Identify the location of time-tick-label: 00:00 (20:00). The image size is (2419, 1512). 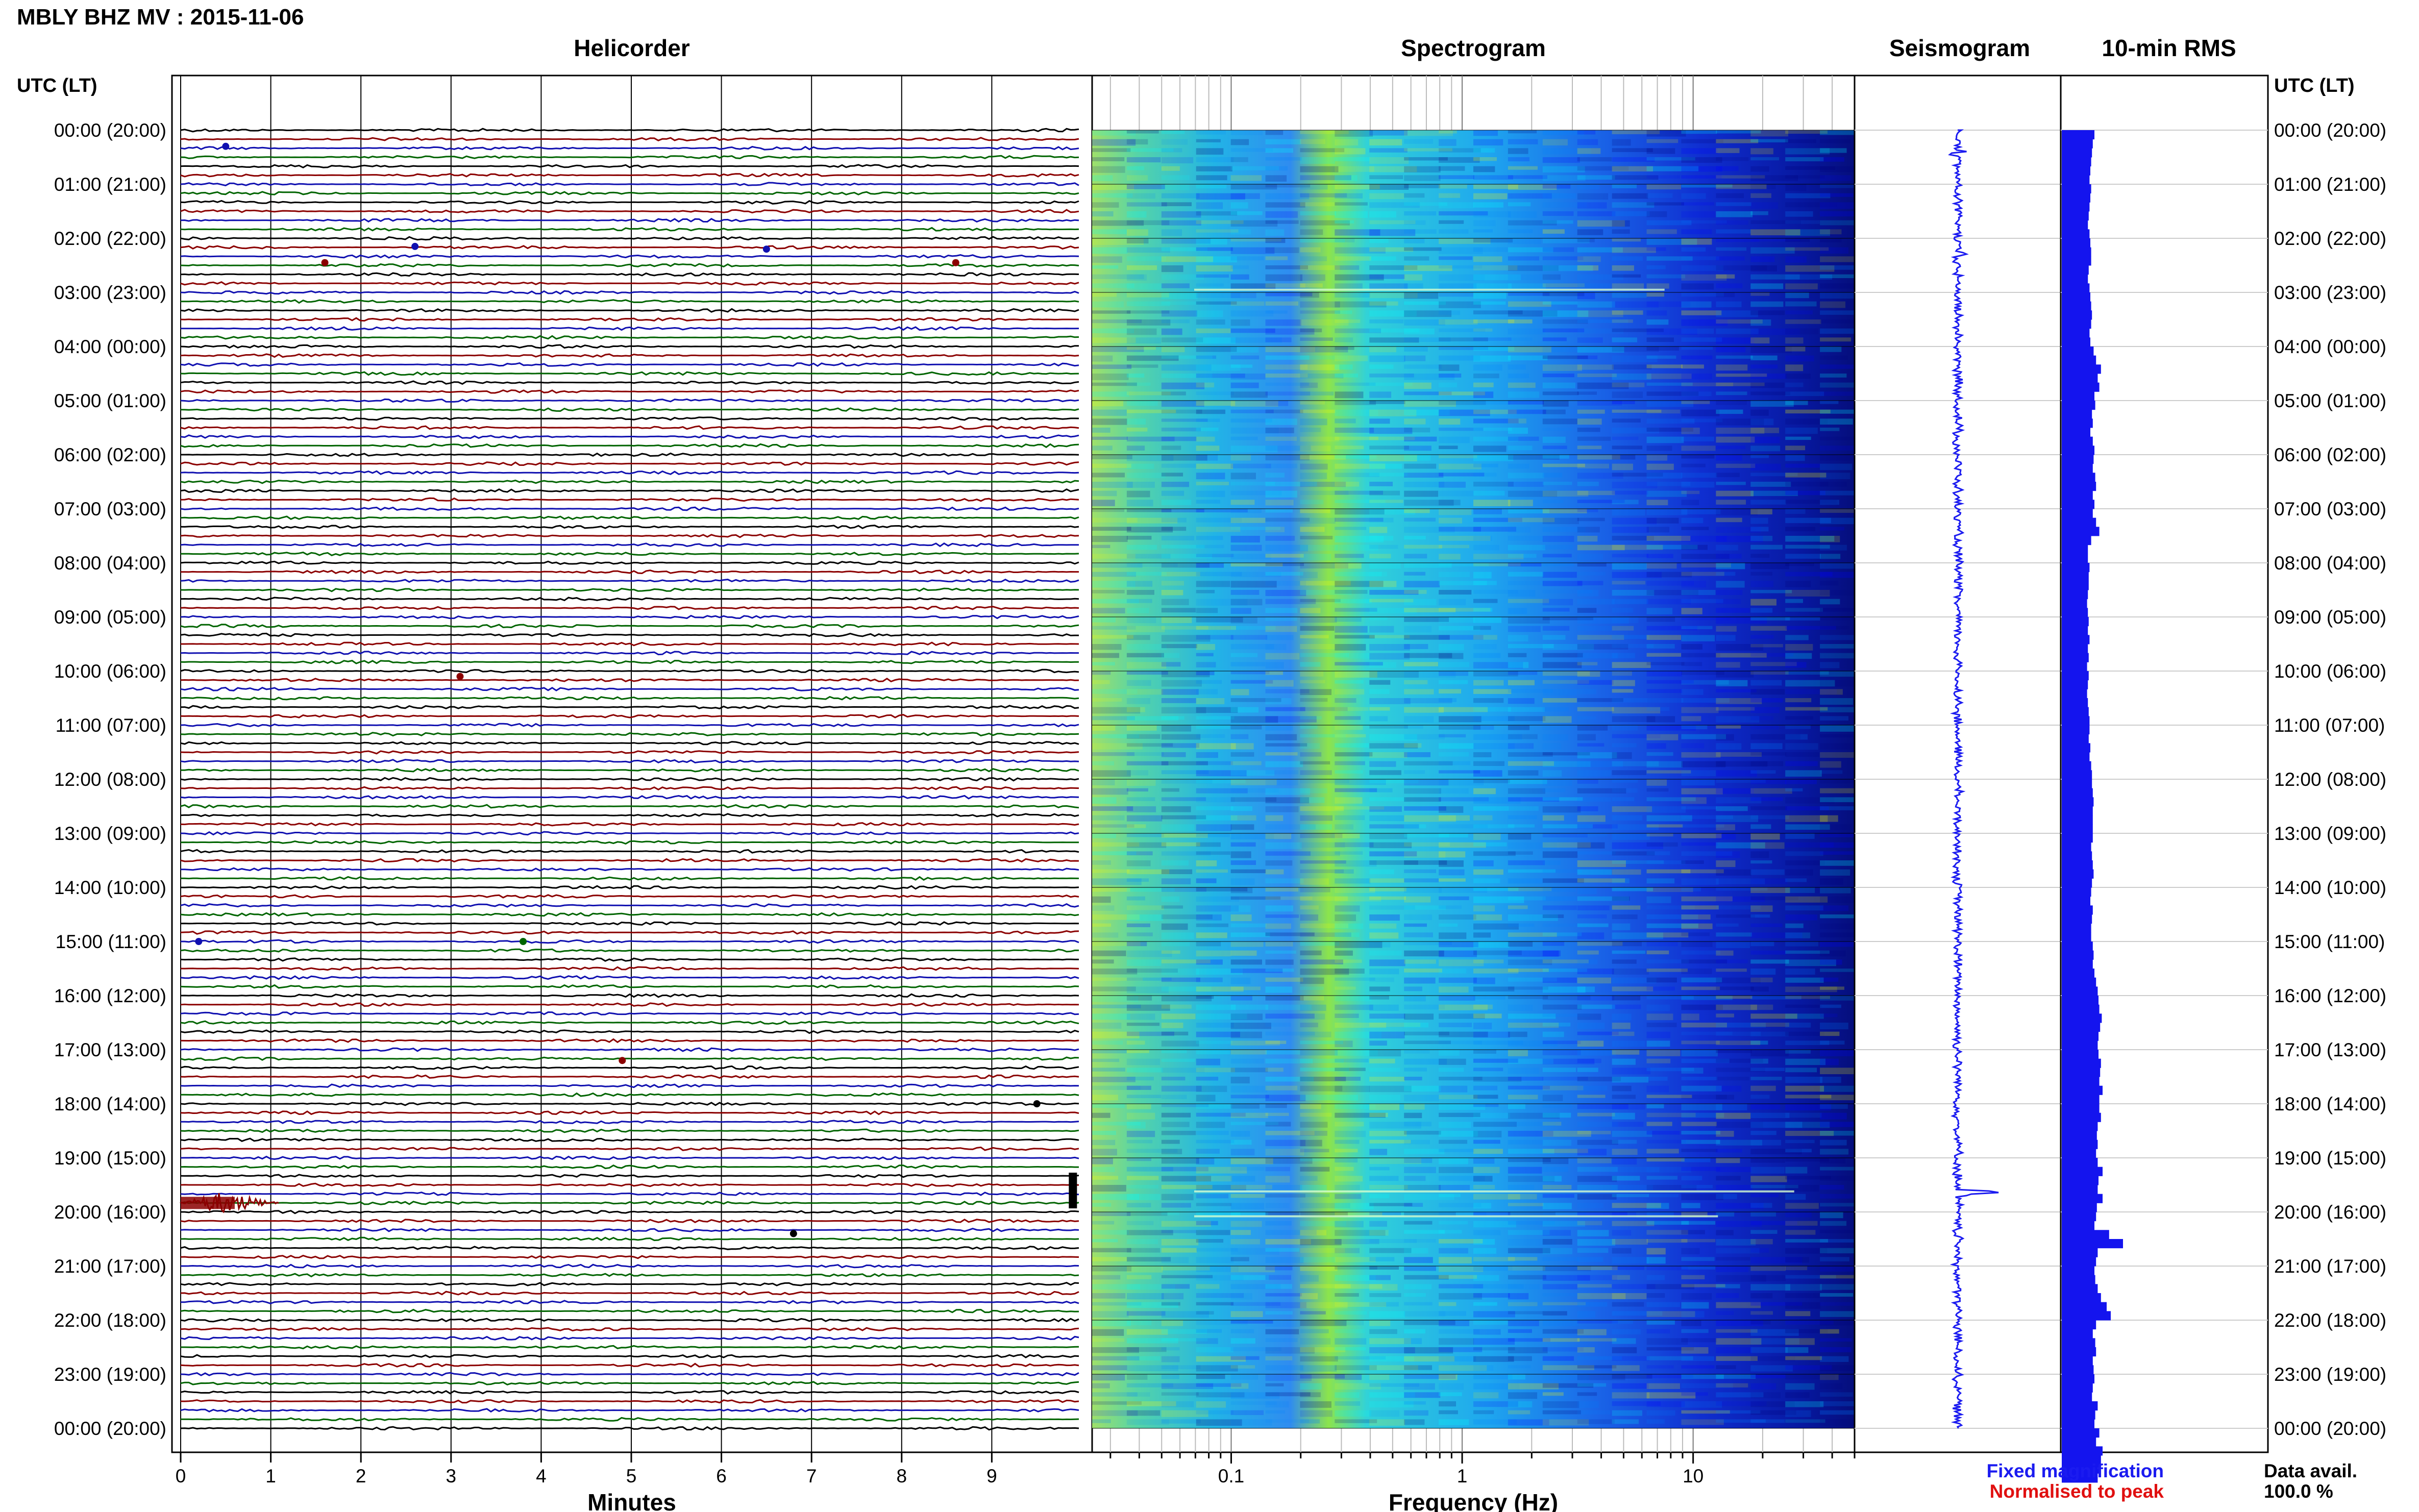
(2330, 130).